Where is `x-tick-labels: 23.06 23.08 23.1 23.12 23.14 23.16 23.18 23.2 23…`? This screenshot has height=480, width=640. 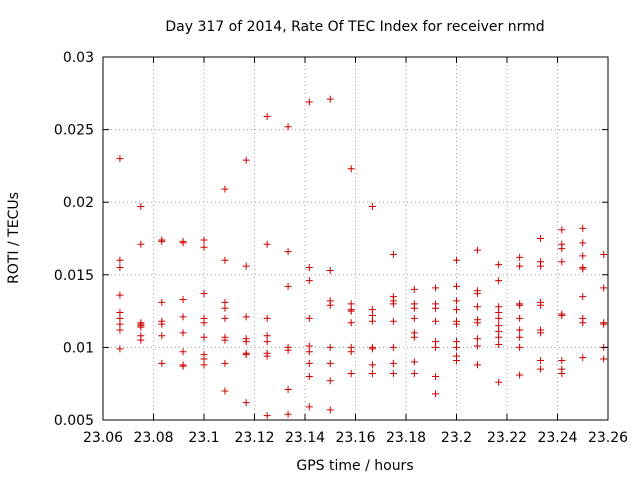 x-tick-labels: 23.06 23.08 23.1 23.12 23.14 23.16 23.18 23.2 23… is located at coordinates (355, 438).